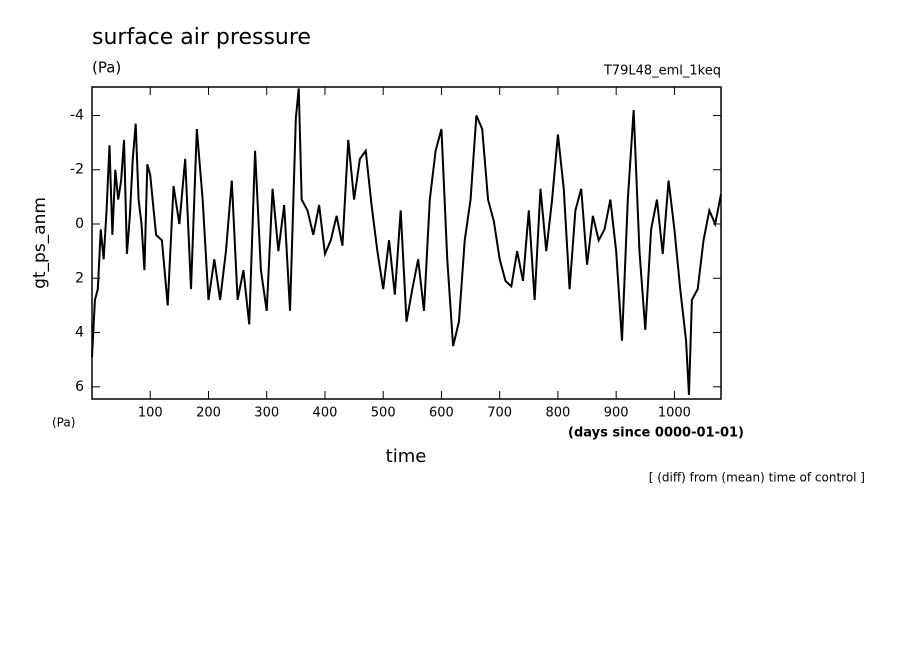 This screenshot has width=904, height=654. What do you see at coordinates (674, 413) in the screenshot?
I see `x-tick-label: 1000` at bounding box center [674, 413].